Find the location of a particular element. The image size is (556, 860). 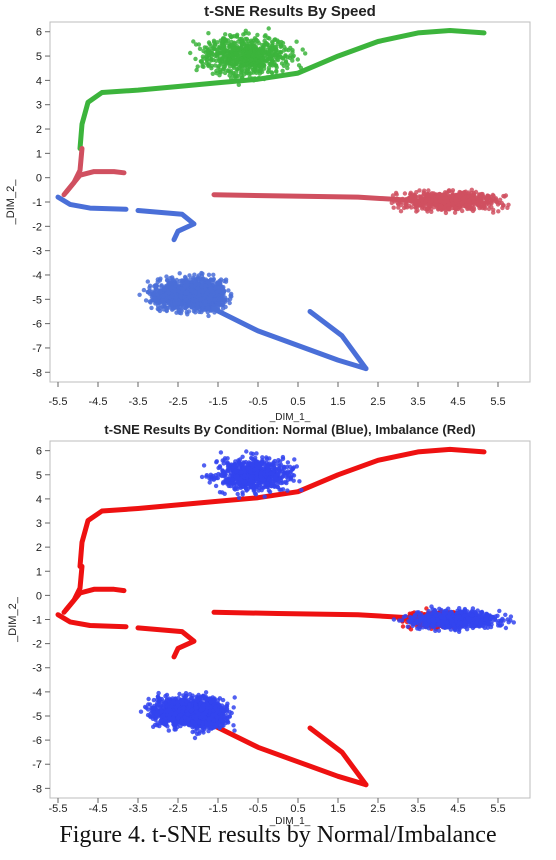

x-tick-label: 5.5 is located at coordinates (497, 402).